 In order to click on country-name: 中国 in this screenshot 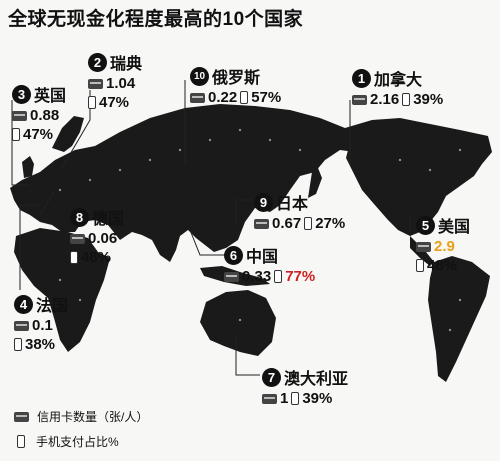, I will do `click(262, 257)`.